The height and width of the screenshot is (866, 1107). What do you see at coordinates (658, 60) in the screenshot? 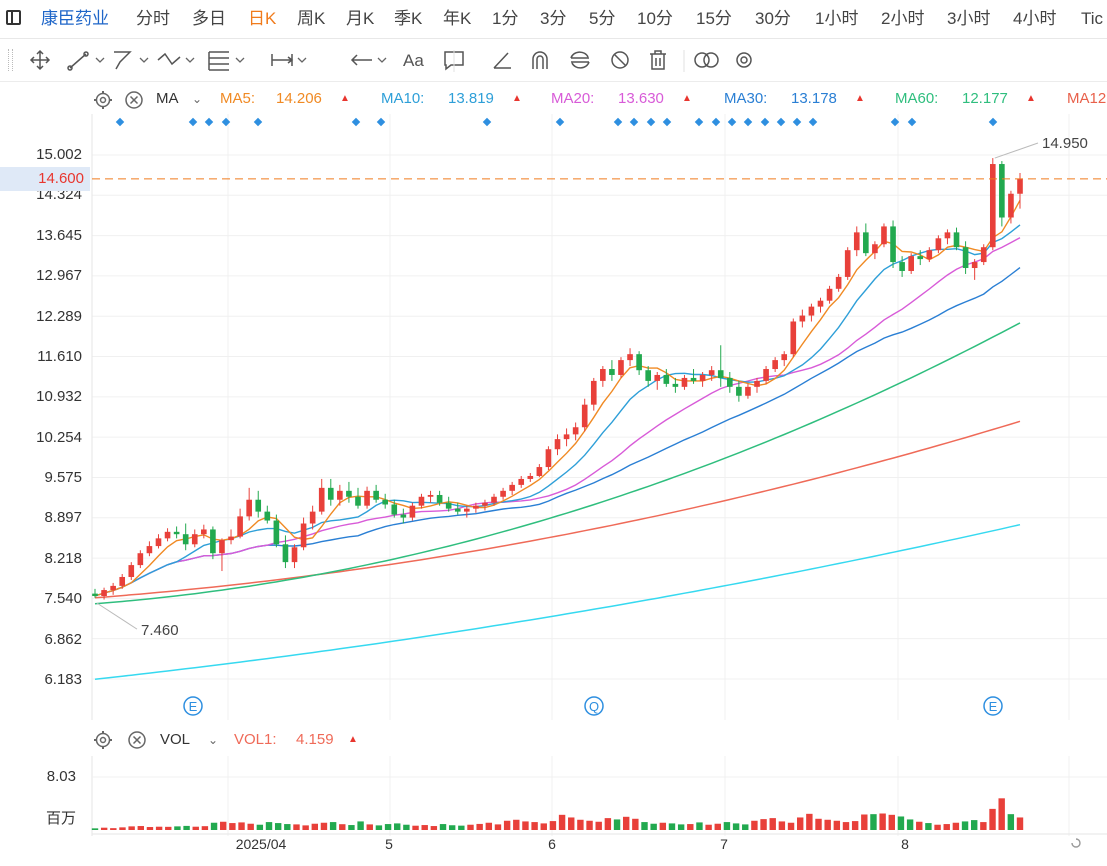
I see `delete-icon` at bounding box center [658, 60].